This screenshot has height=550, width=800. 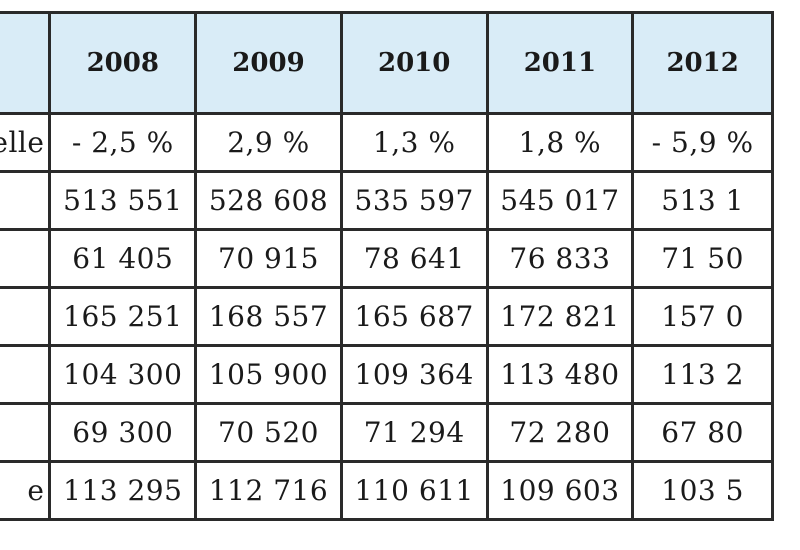 I want to click on year-header-2010: 2010, so click(x=414, y=63).